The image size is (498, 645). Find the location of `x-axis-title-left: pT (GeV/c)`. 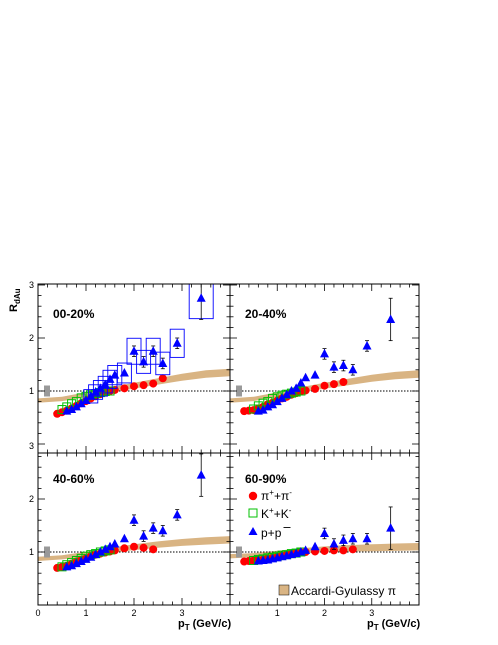

x-axis-title-left: pT (GeV/c) is located at coordinates (204, 625).